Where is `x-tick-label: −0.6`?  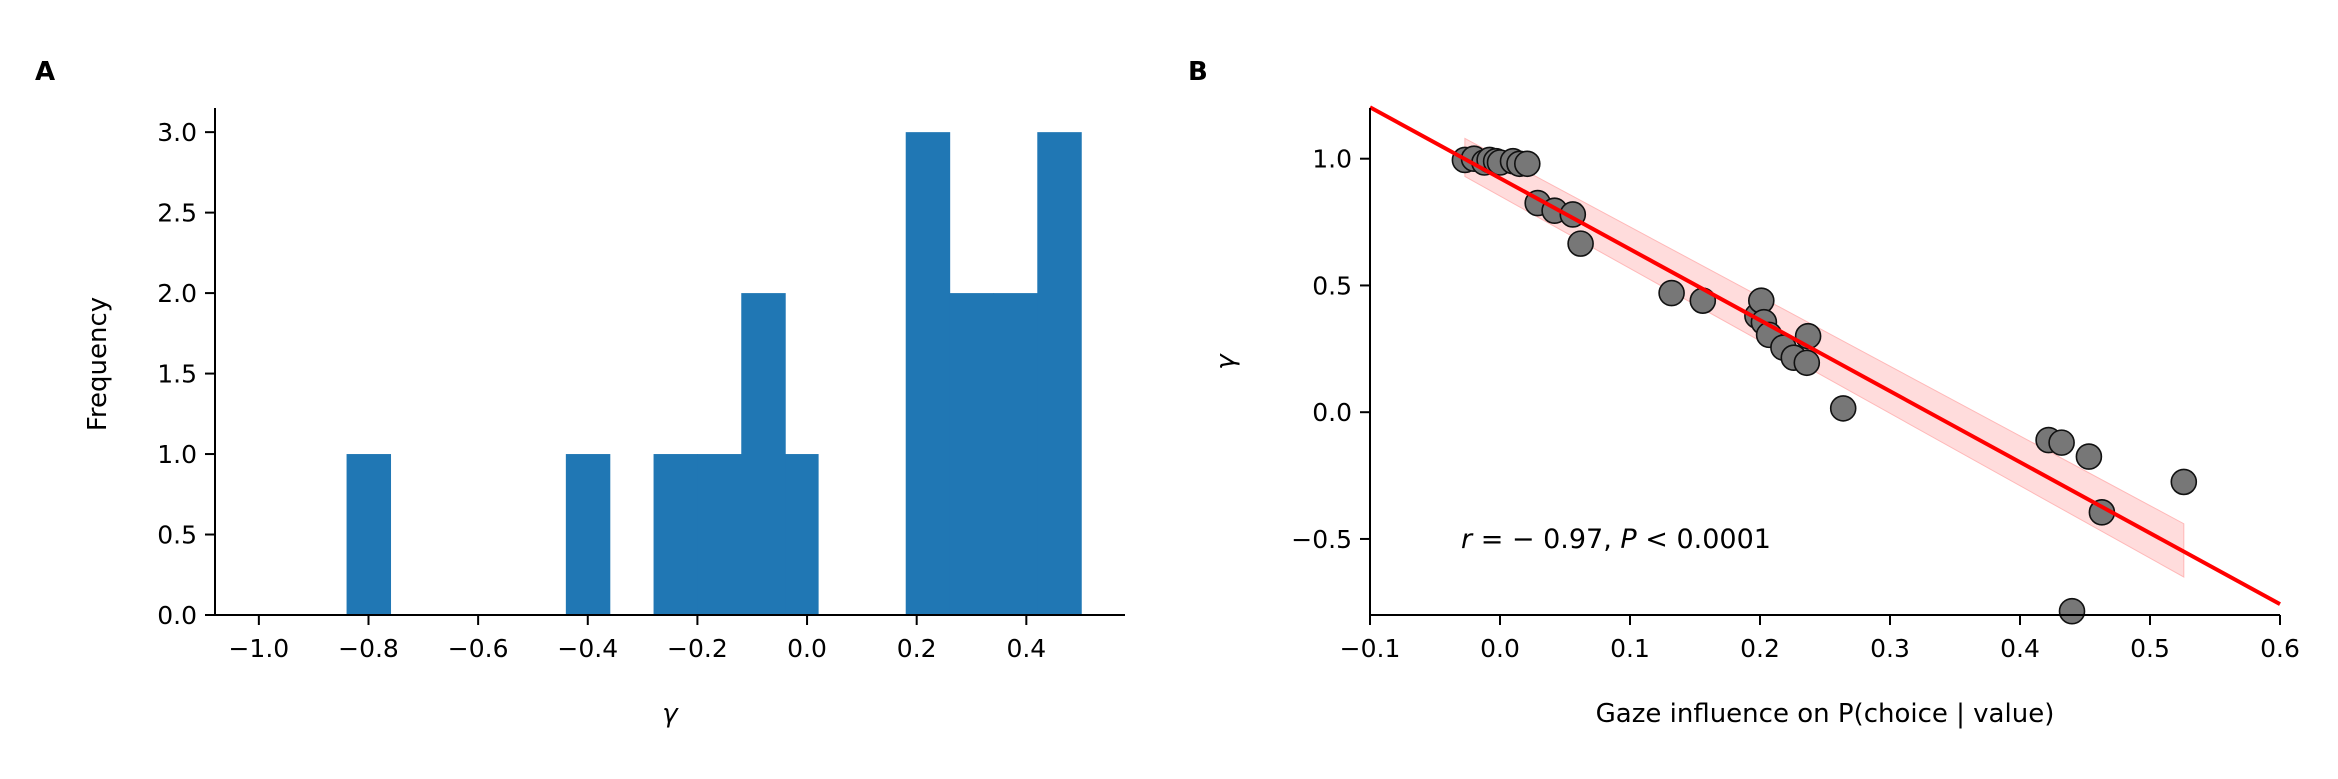 x-tick-label: −0.6 is located at coordinates (478, 648).